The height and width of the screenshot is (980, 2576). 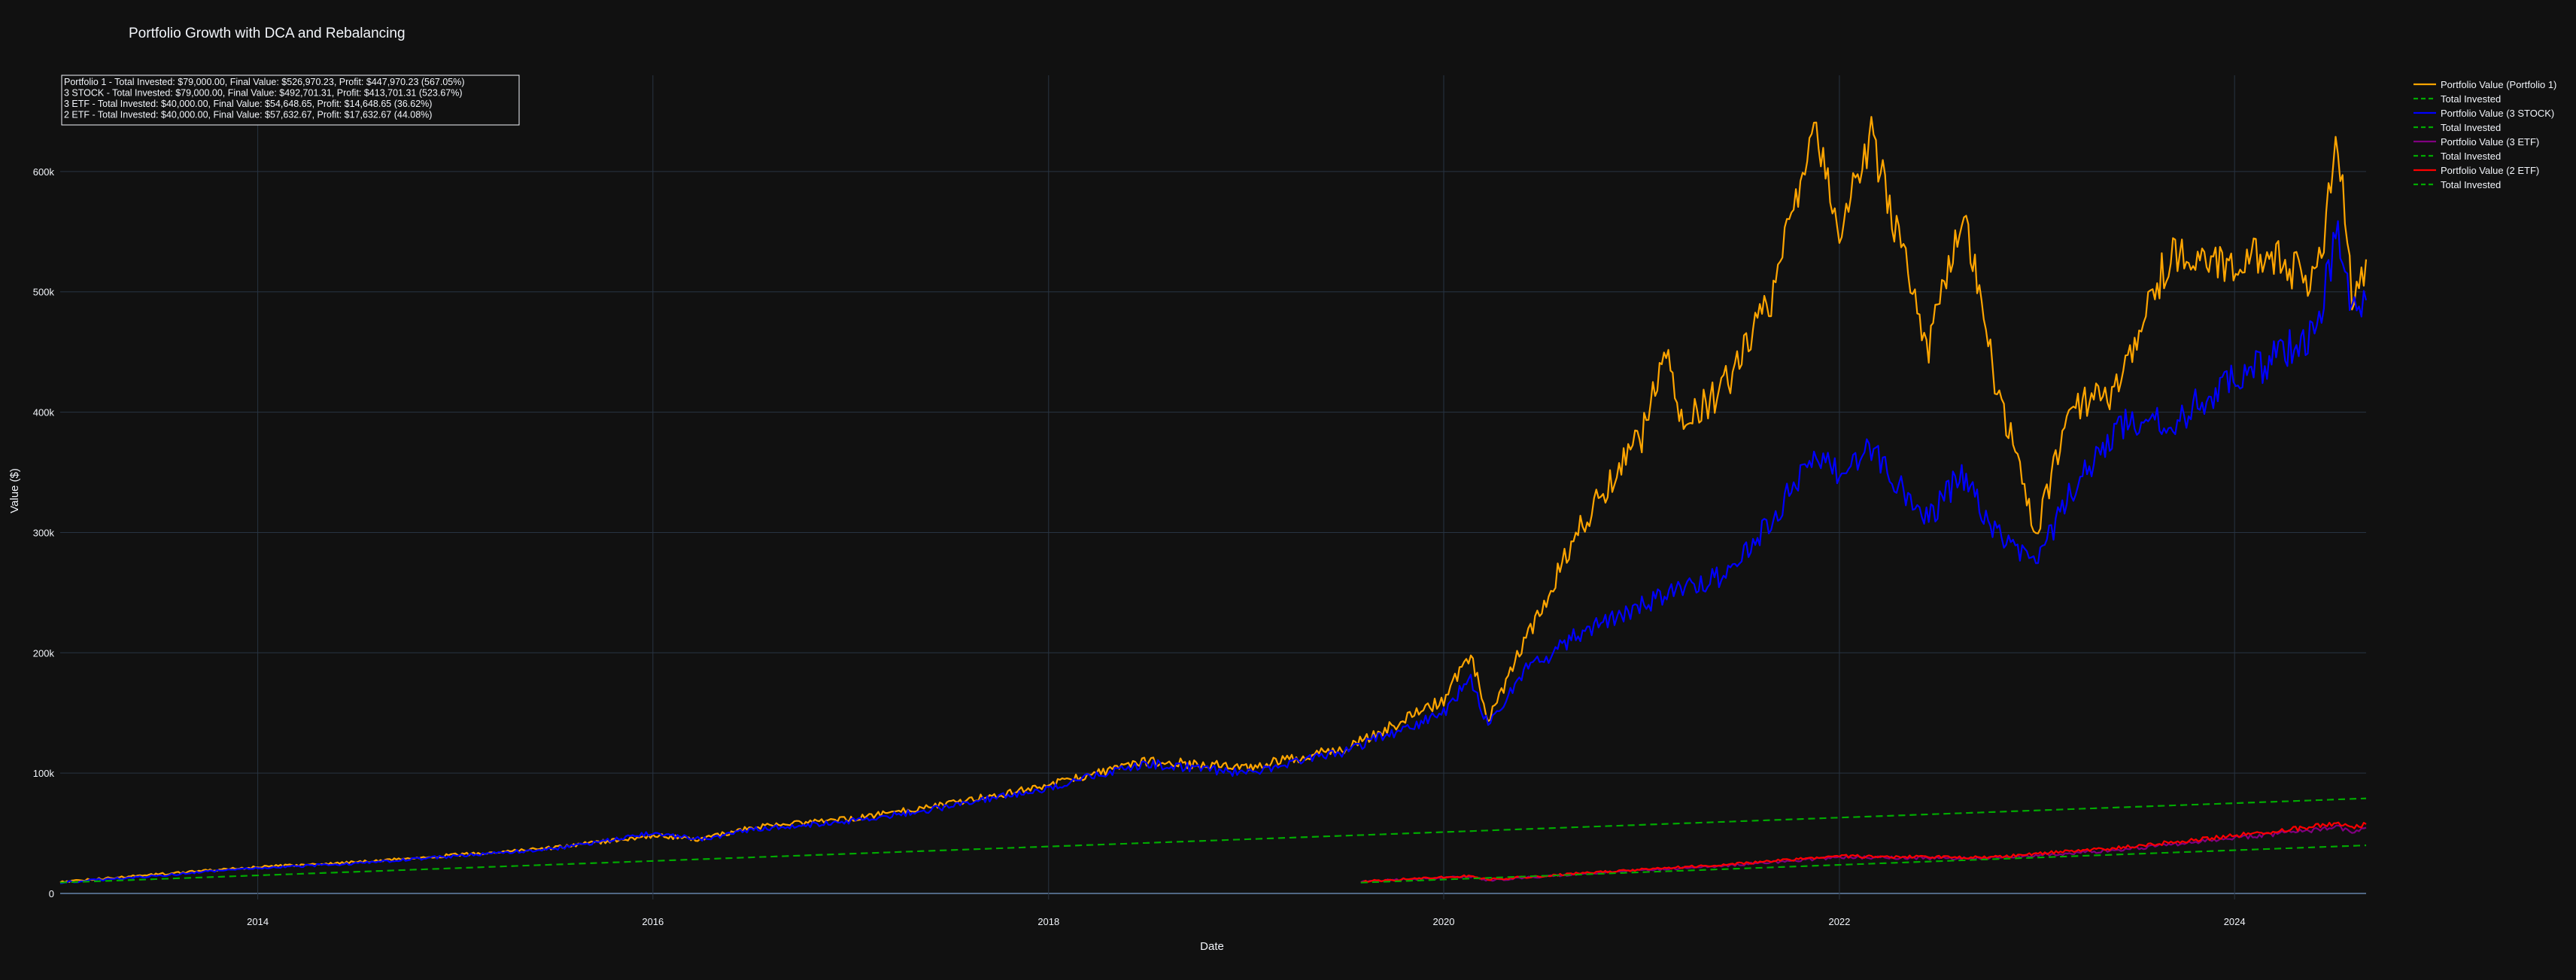 I want to click on y-tick-label: 200k, so click(x=44, y=653).